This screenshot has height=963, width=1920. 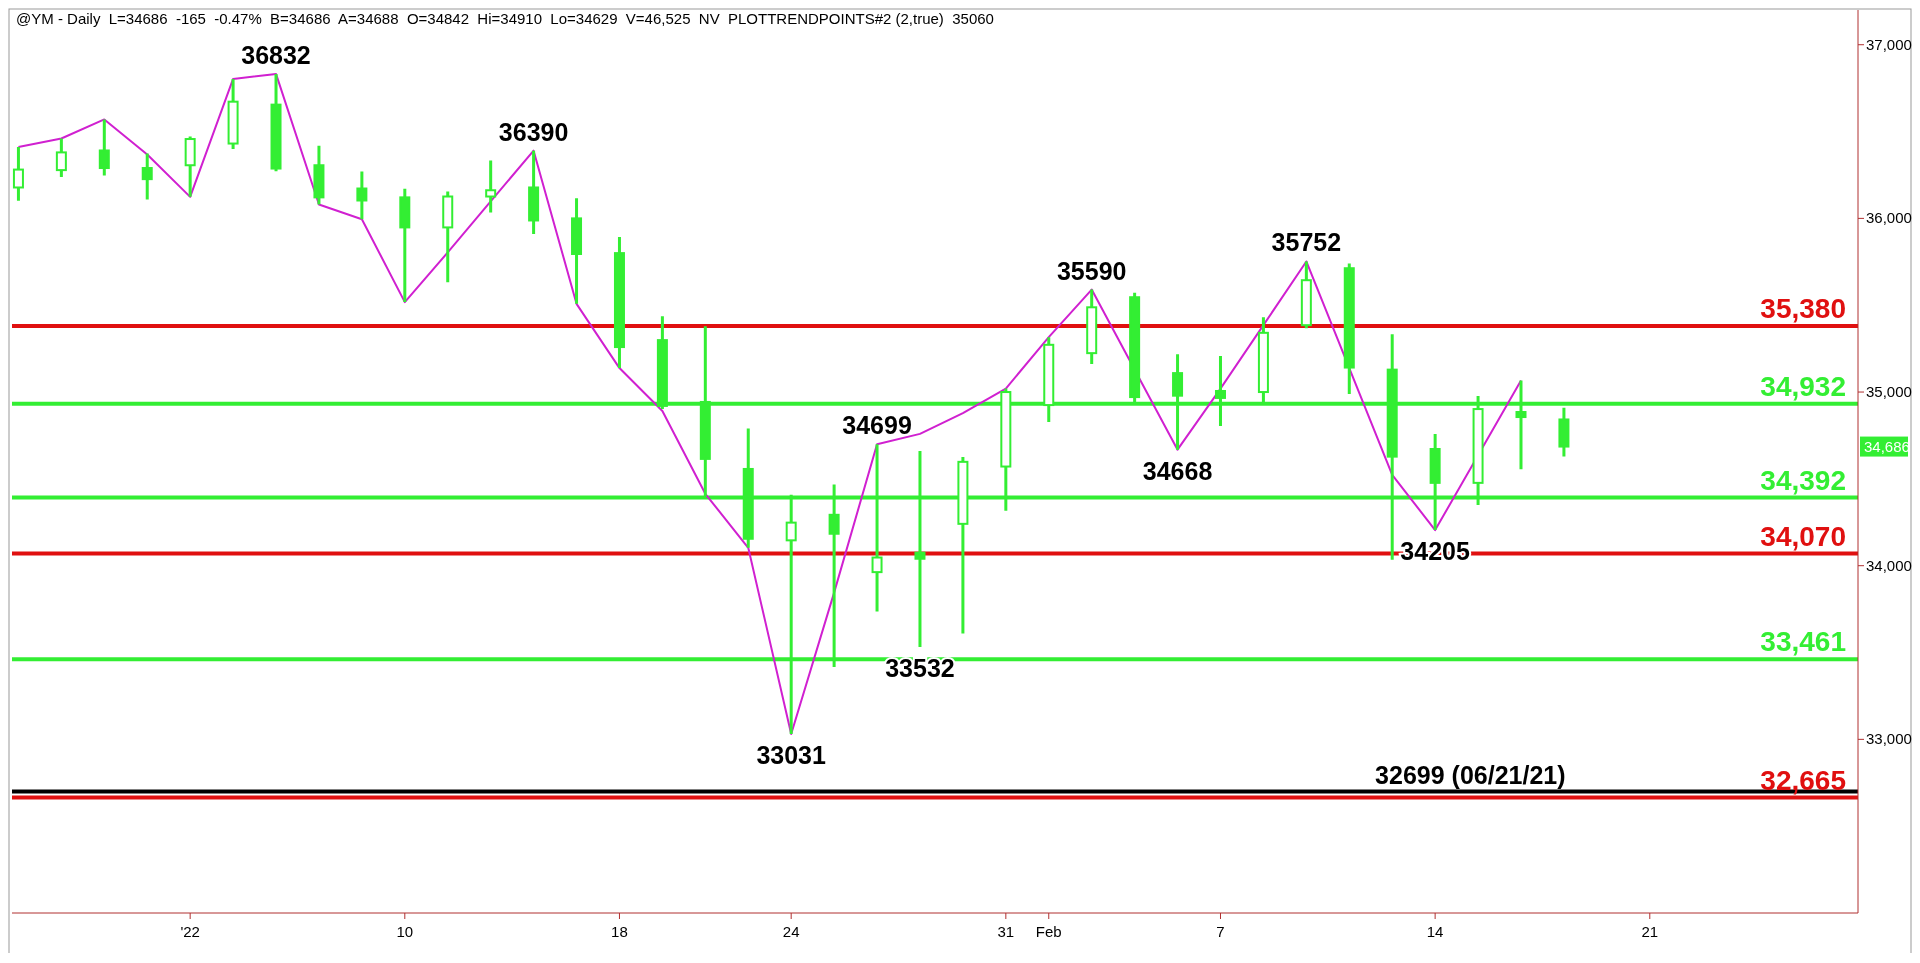 What do you see at coordinates (1650, 931) in the screenshot?
I see `x-tick-label: 21` at bounding box center [1650, 931].